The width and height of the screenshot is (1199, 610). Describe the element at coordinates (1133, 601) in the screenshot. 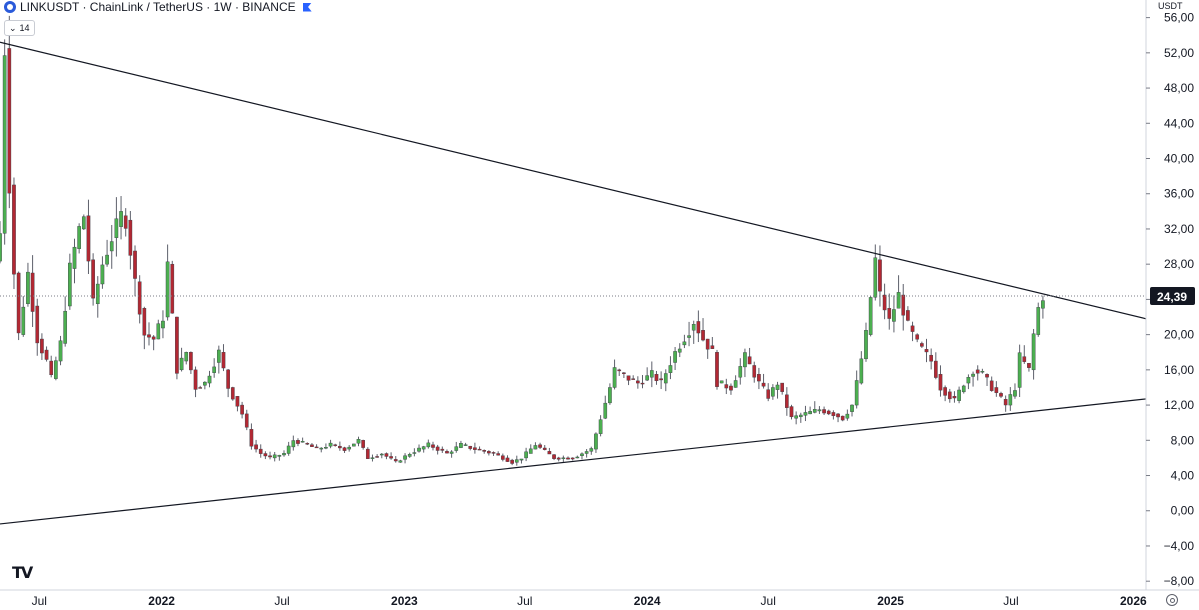

I see `x-tick-label: 2026` at that location.